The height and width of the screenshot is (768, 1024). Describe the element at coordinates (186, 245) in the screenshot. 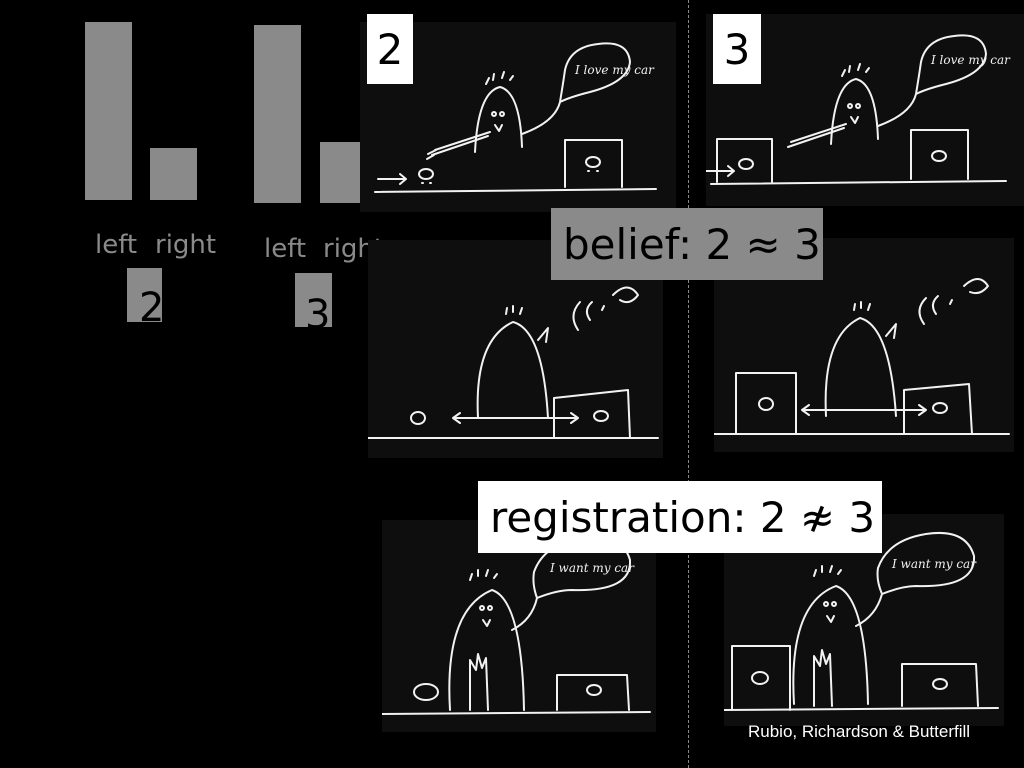

I see `bar-label-right-condition-2: right` at that location.